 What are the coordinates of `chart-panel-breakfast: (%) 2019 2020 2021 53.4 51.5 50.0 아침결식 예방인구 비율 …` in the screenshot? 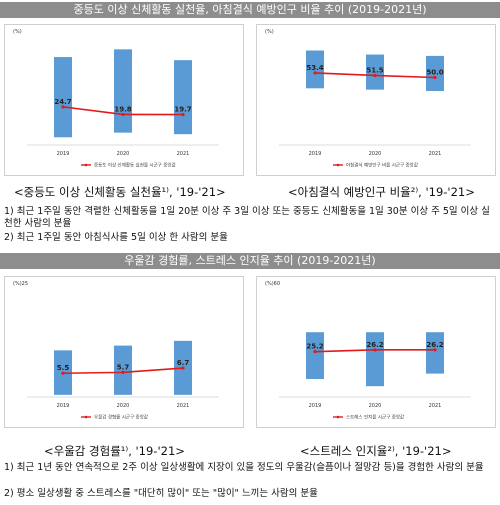 It's located at (376, 100).